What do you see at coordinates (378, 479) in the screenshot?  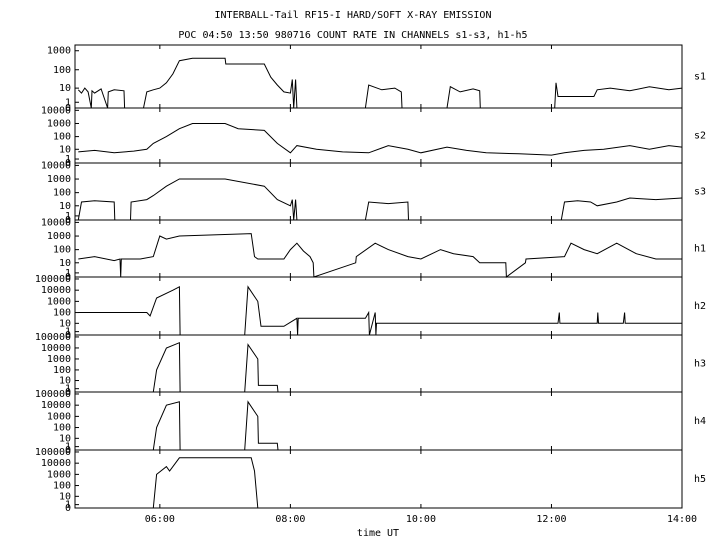 I see `panel-frame` at bounding box center [378, 479].